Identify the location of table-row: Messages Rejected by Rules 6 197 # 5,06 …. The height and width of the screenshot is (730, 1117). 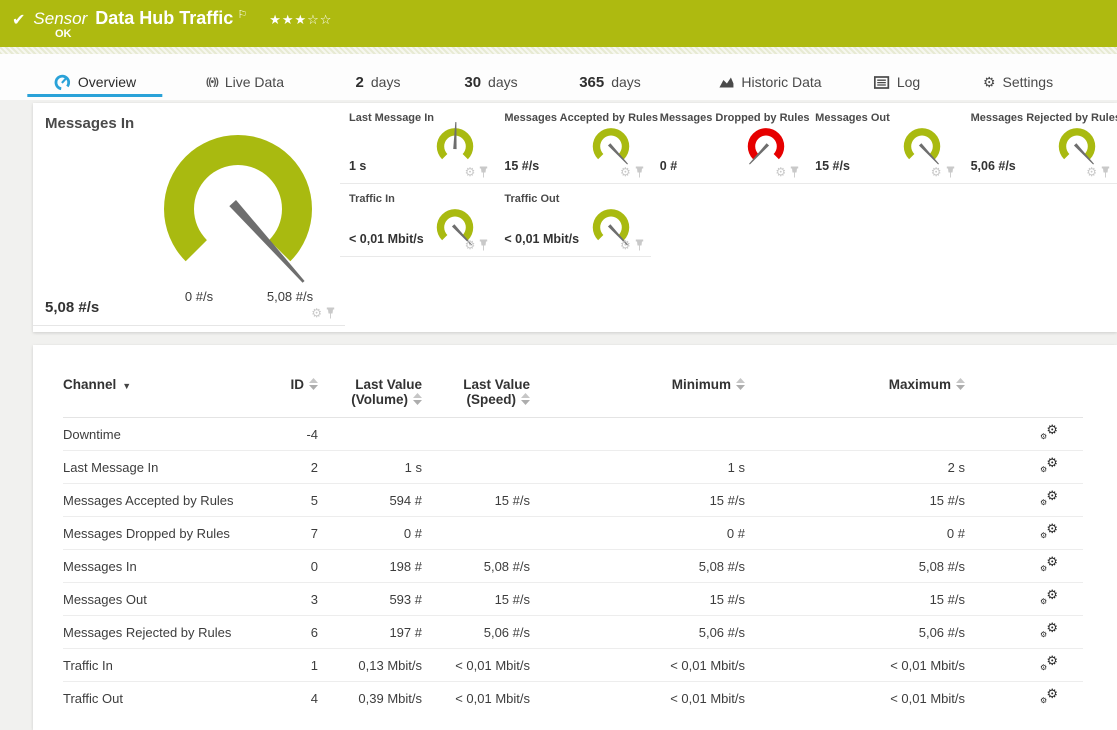
(573, 632).